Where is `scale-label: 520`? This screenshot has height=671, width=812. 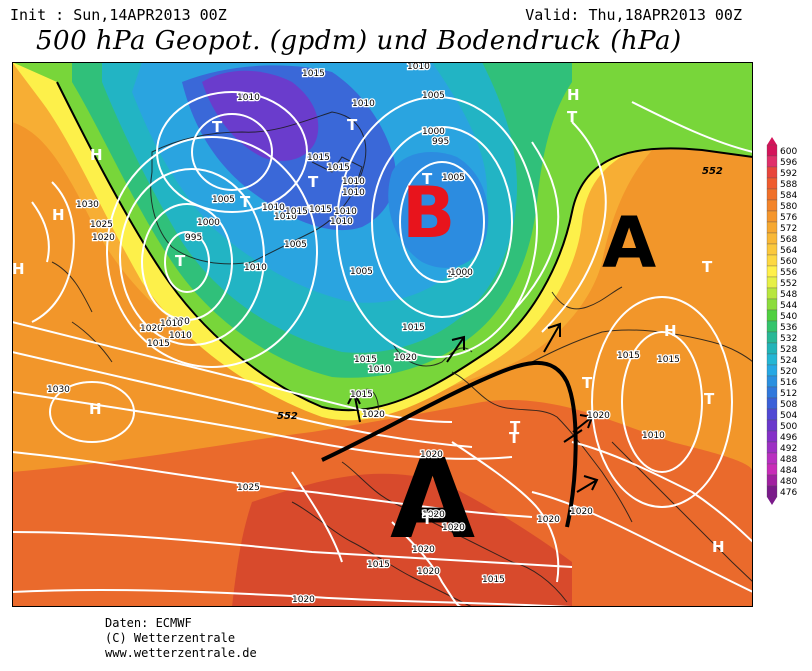 scale-label: 520 is located at coordinates (788, 372).